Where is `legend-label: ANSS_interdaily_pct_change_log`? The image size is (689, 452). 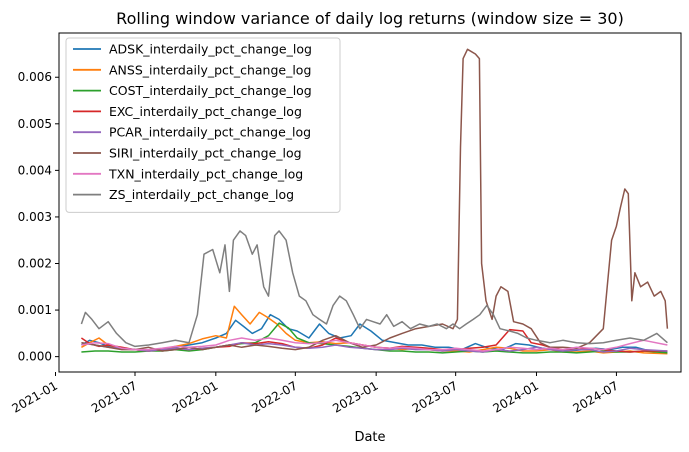 legend-label: ANSS_interdaily_pct_change_log is located at coordinates (210, 69).